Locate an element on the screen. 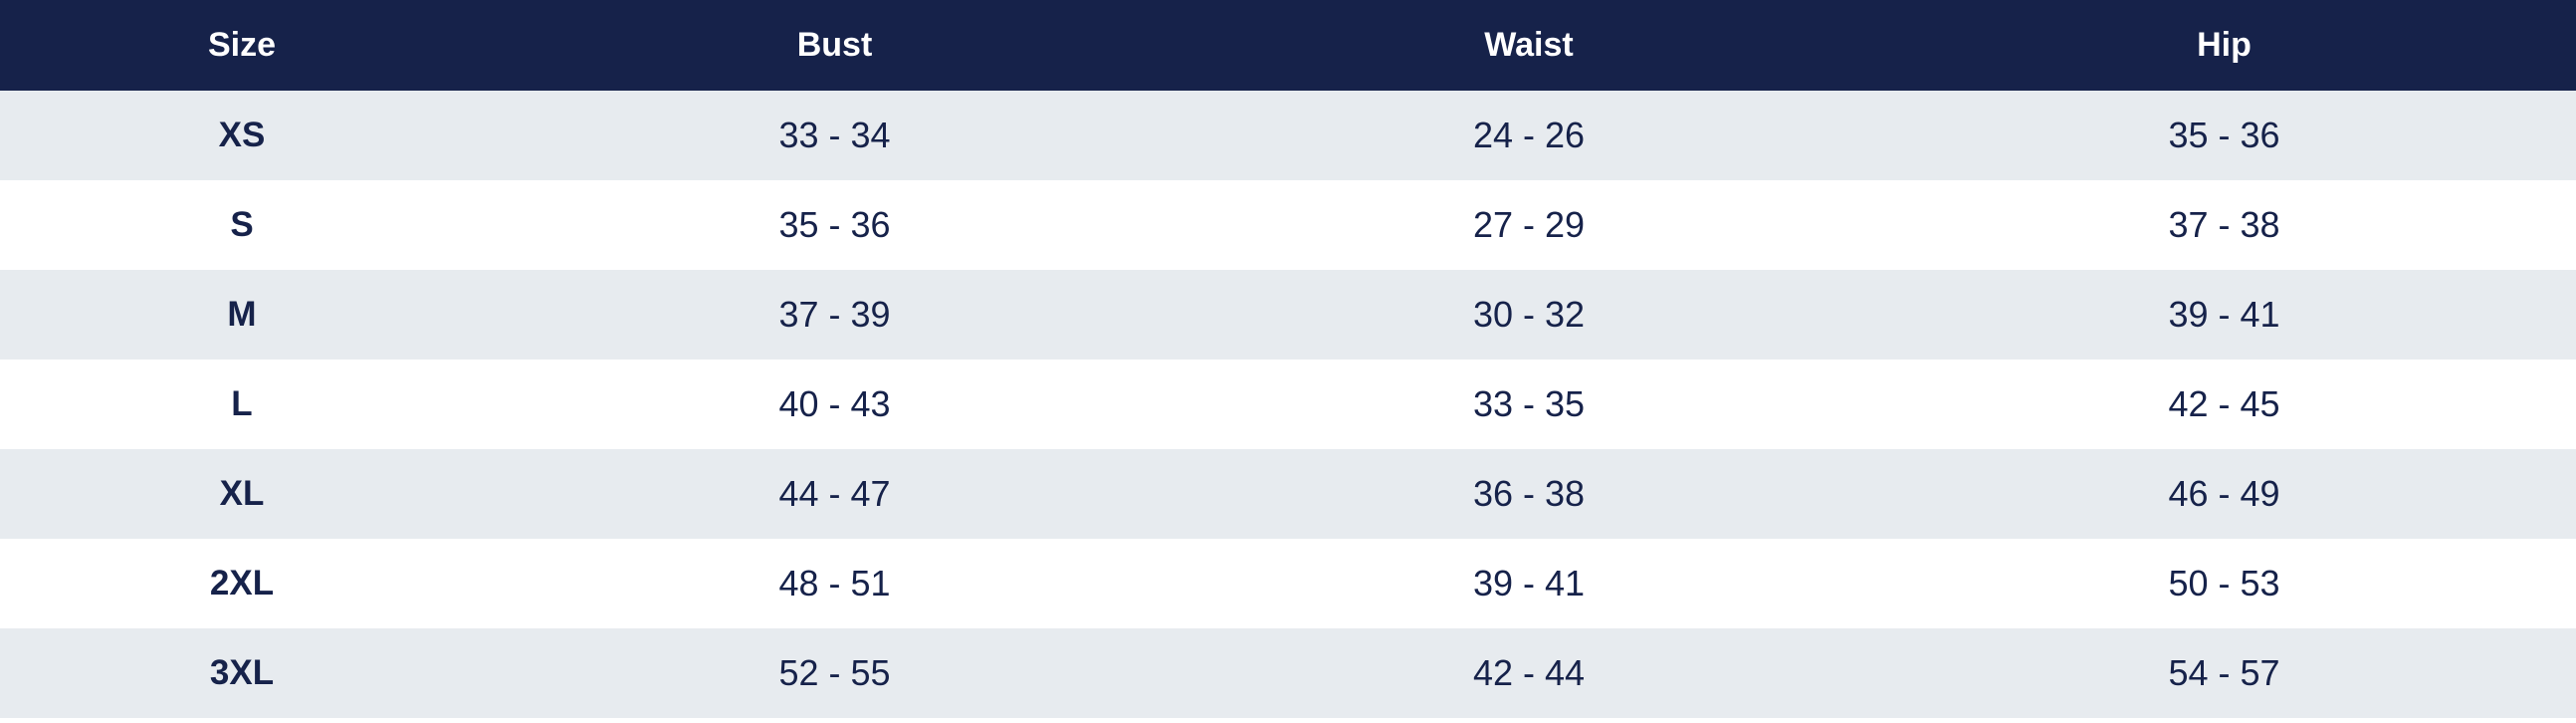  waist-cell: 30 - 32 is located at coordinates (1529, 314).